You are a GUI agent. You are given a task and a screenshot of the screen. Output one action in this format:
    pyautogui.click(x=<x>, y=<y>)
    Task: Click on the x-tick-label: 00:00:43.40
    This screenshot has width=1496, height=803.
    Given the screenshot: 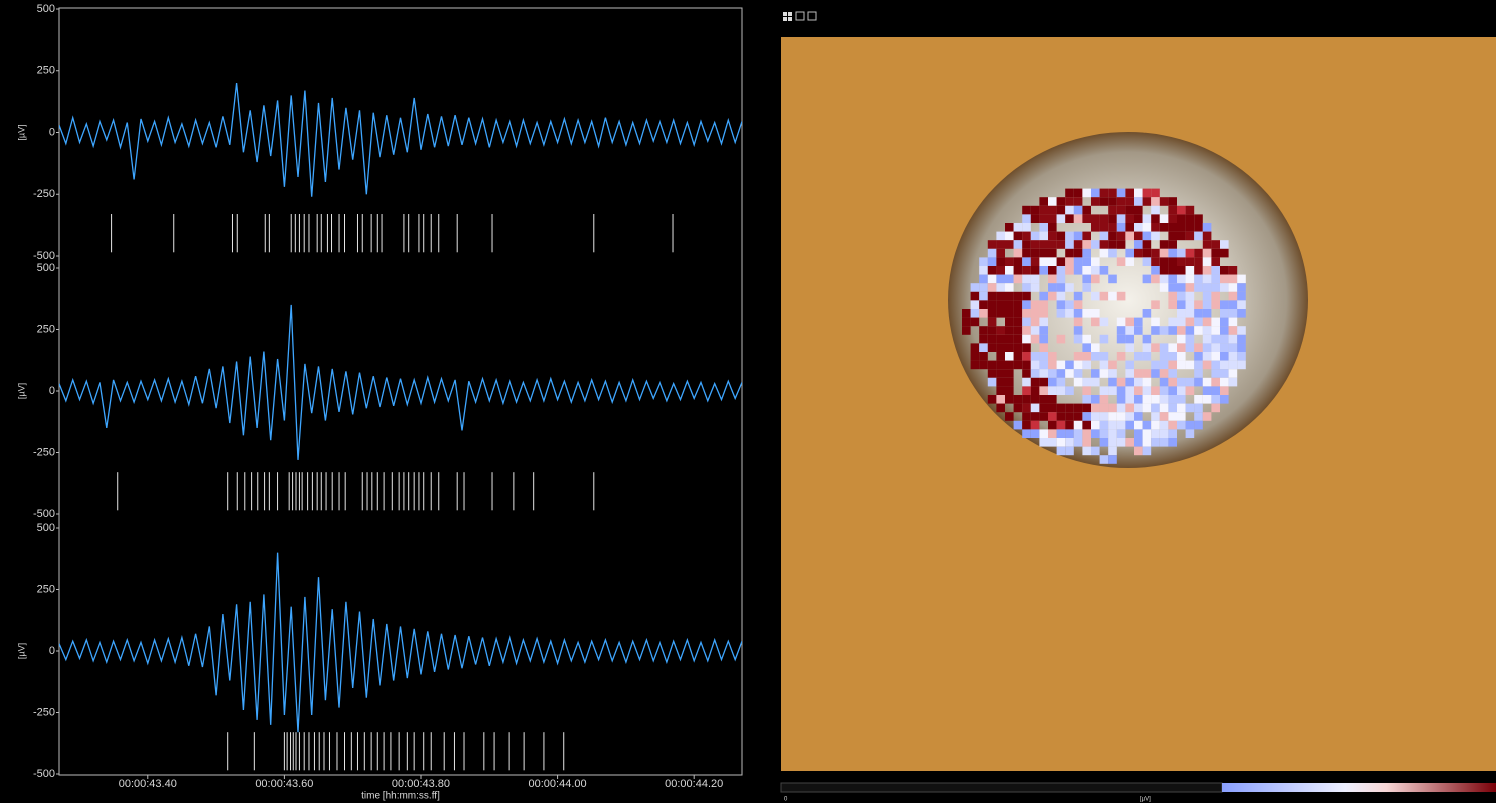 What is the action you would take?
    pyautogui.click(x=148, y=784)
    